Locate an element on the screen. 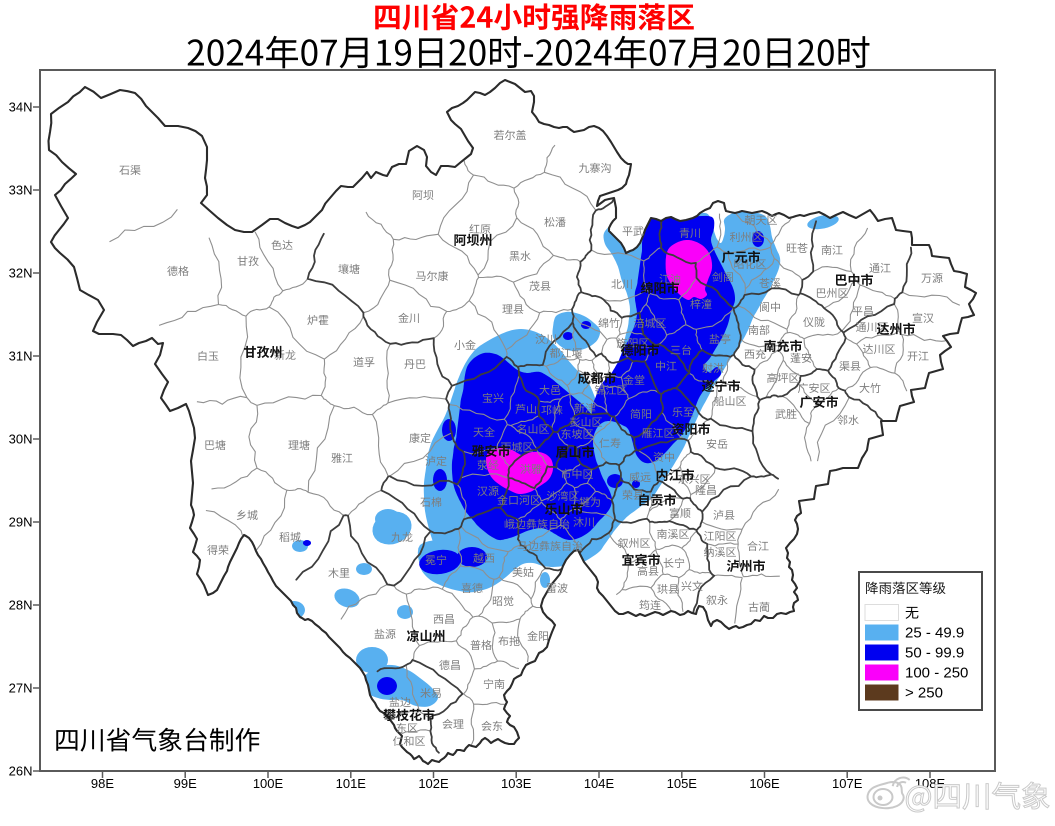  svg-text: 25 - 49.9 is located at coordinates (934, 633).